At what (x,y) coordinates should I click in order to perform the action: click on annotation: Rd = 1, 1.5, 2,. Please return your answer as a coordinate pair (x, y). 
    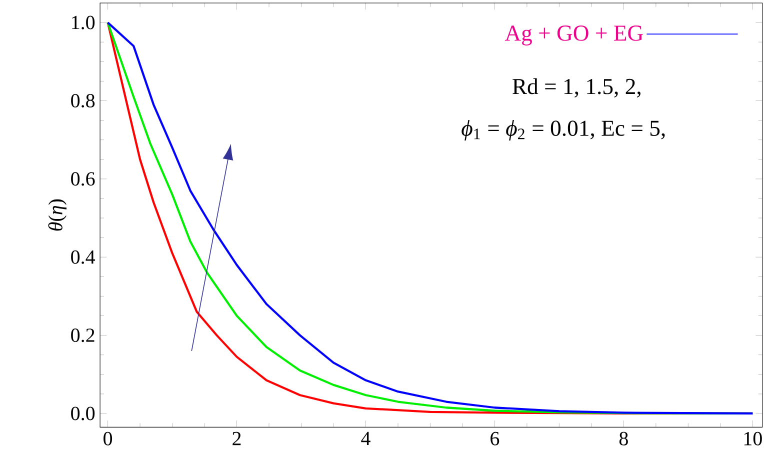
    Looking at the image, I should click on (576, 88).